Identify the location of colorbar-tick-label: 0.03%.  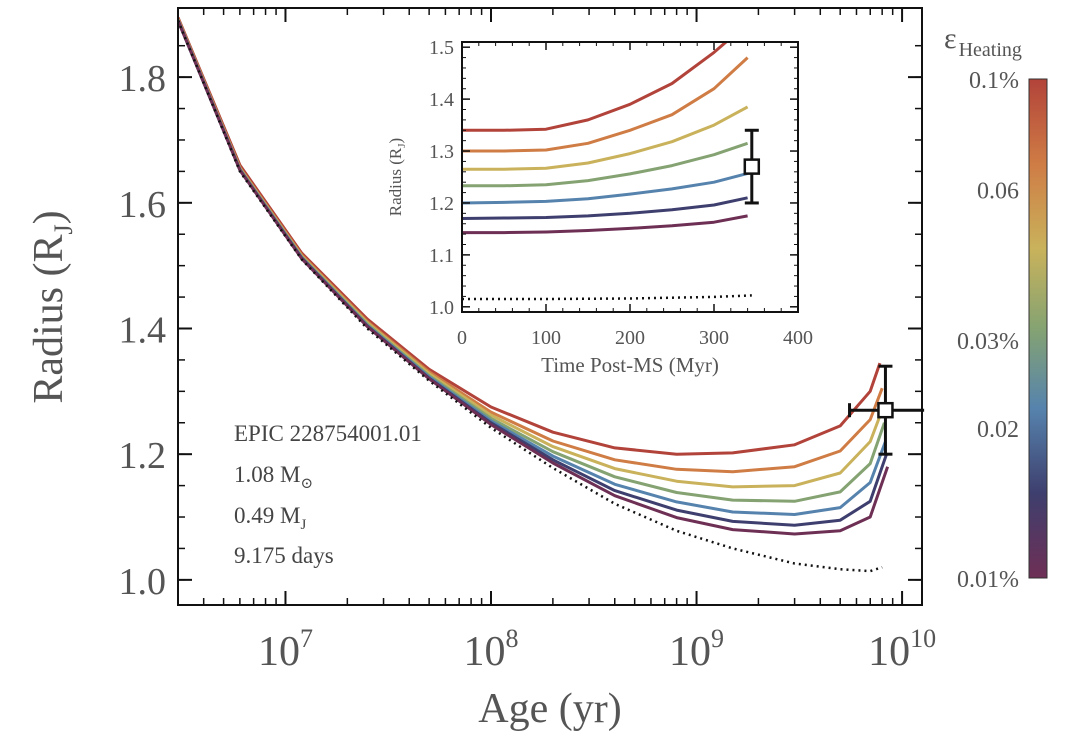
(988, 342).